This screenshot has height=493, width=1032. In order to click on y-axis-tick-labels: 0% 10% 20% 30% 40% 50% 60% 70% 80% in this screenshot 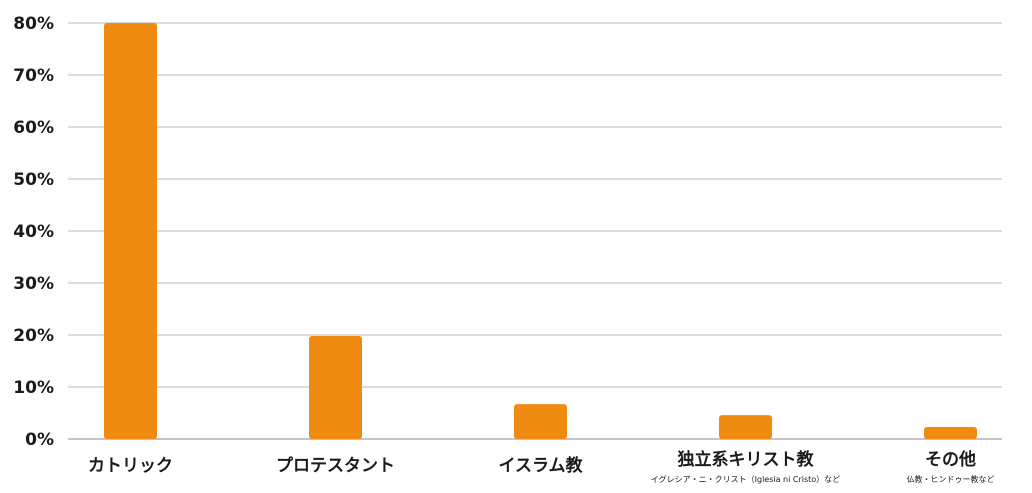, I will do `click(33, 232)`.